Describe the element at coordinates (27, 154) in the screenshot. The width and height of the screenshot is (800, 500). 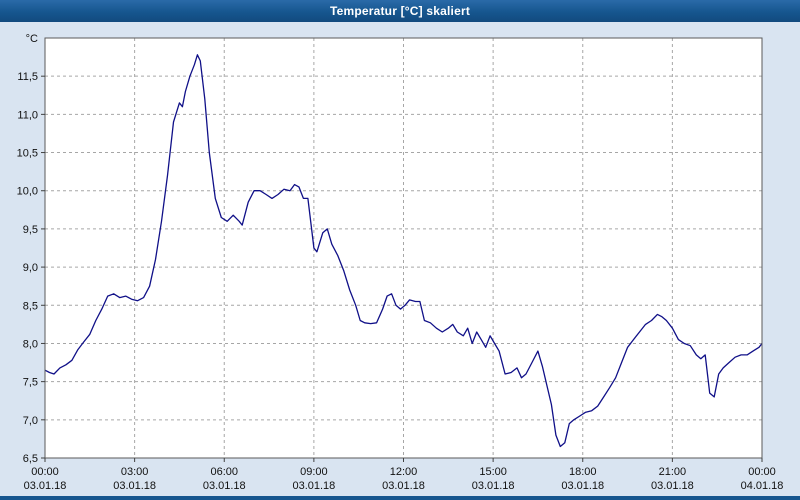
I see `y-tick-label: 10,5` at that location.